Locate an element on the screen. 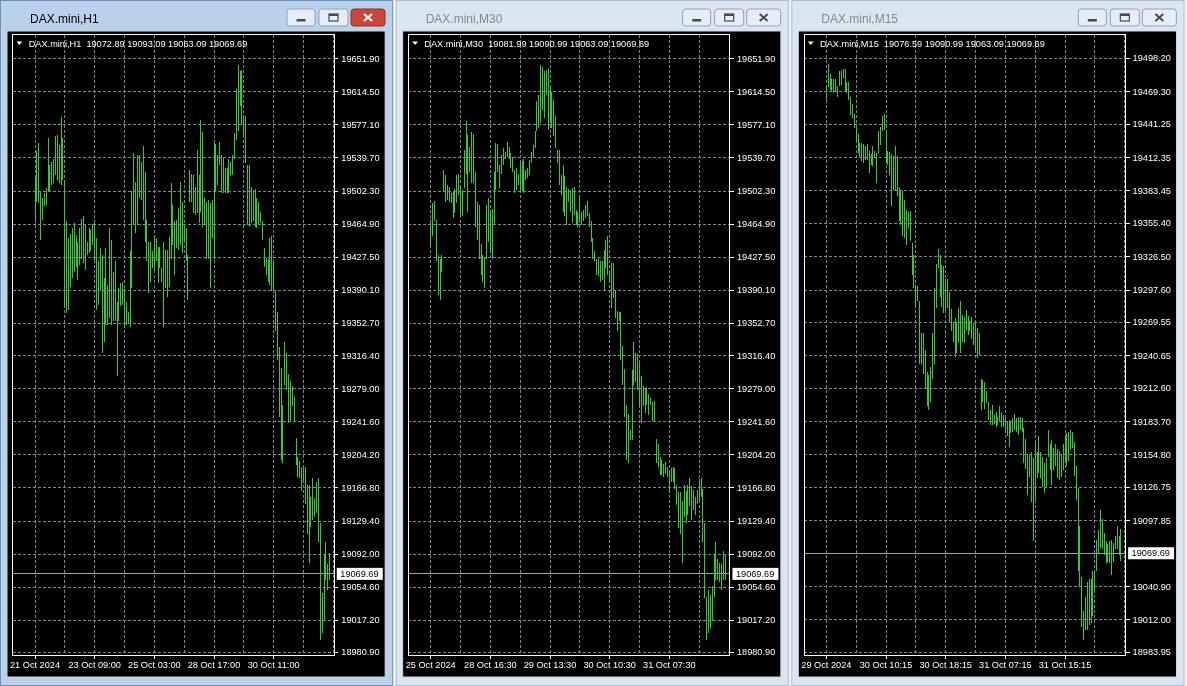  x-tick-label: 30 Oct 10:15 is located at coordinates (886, 665).